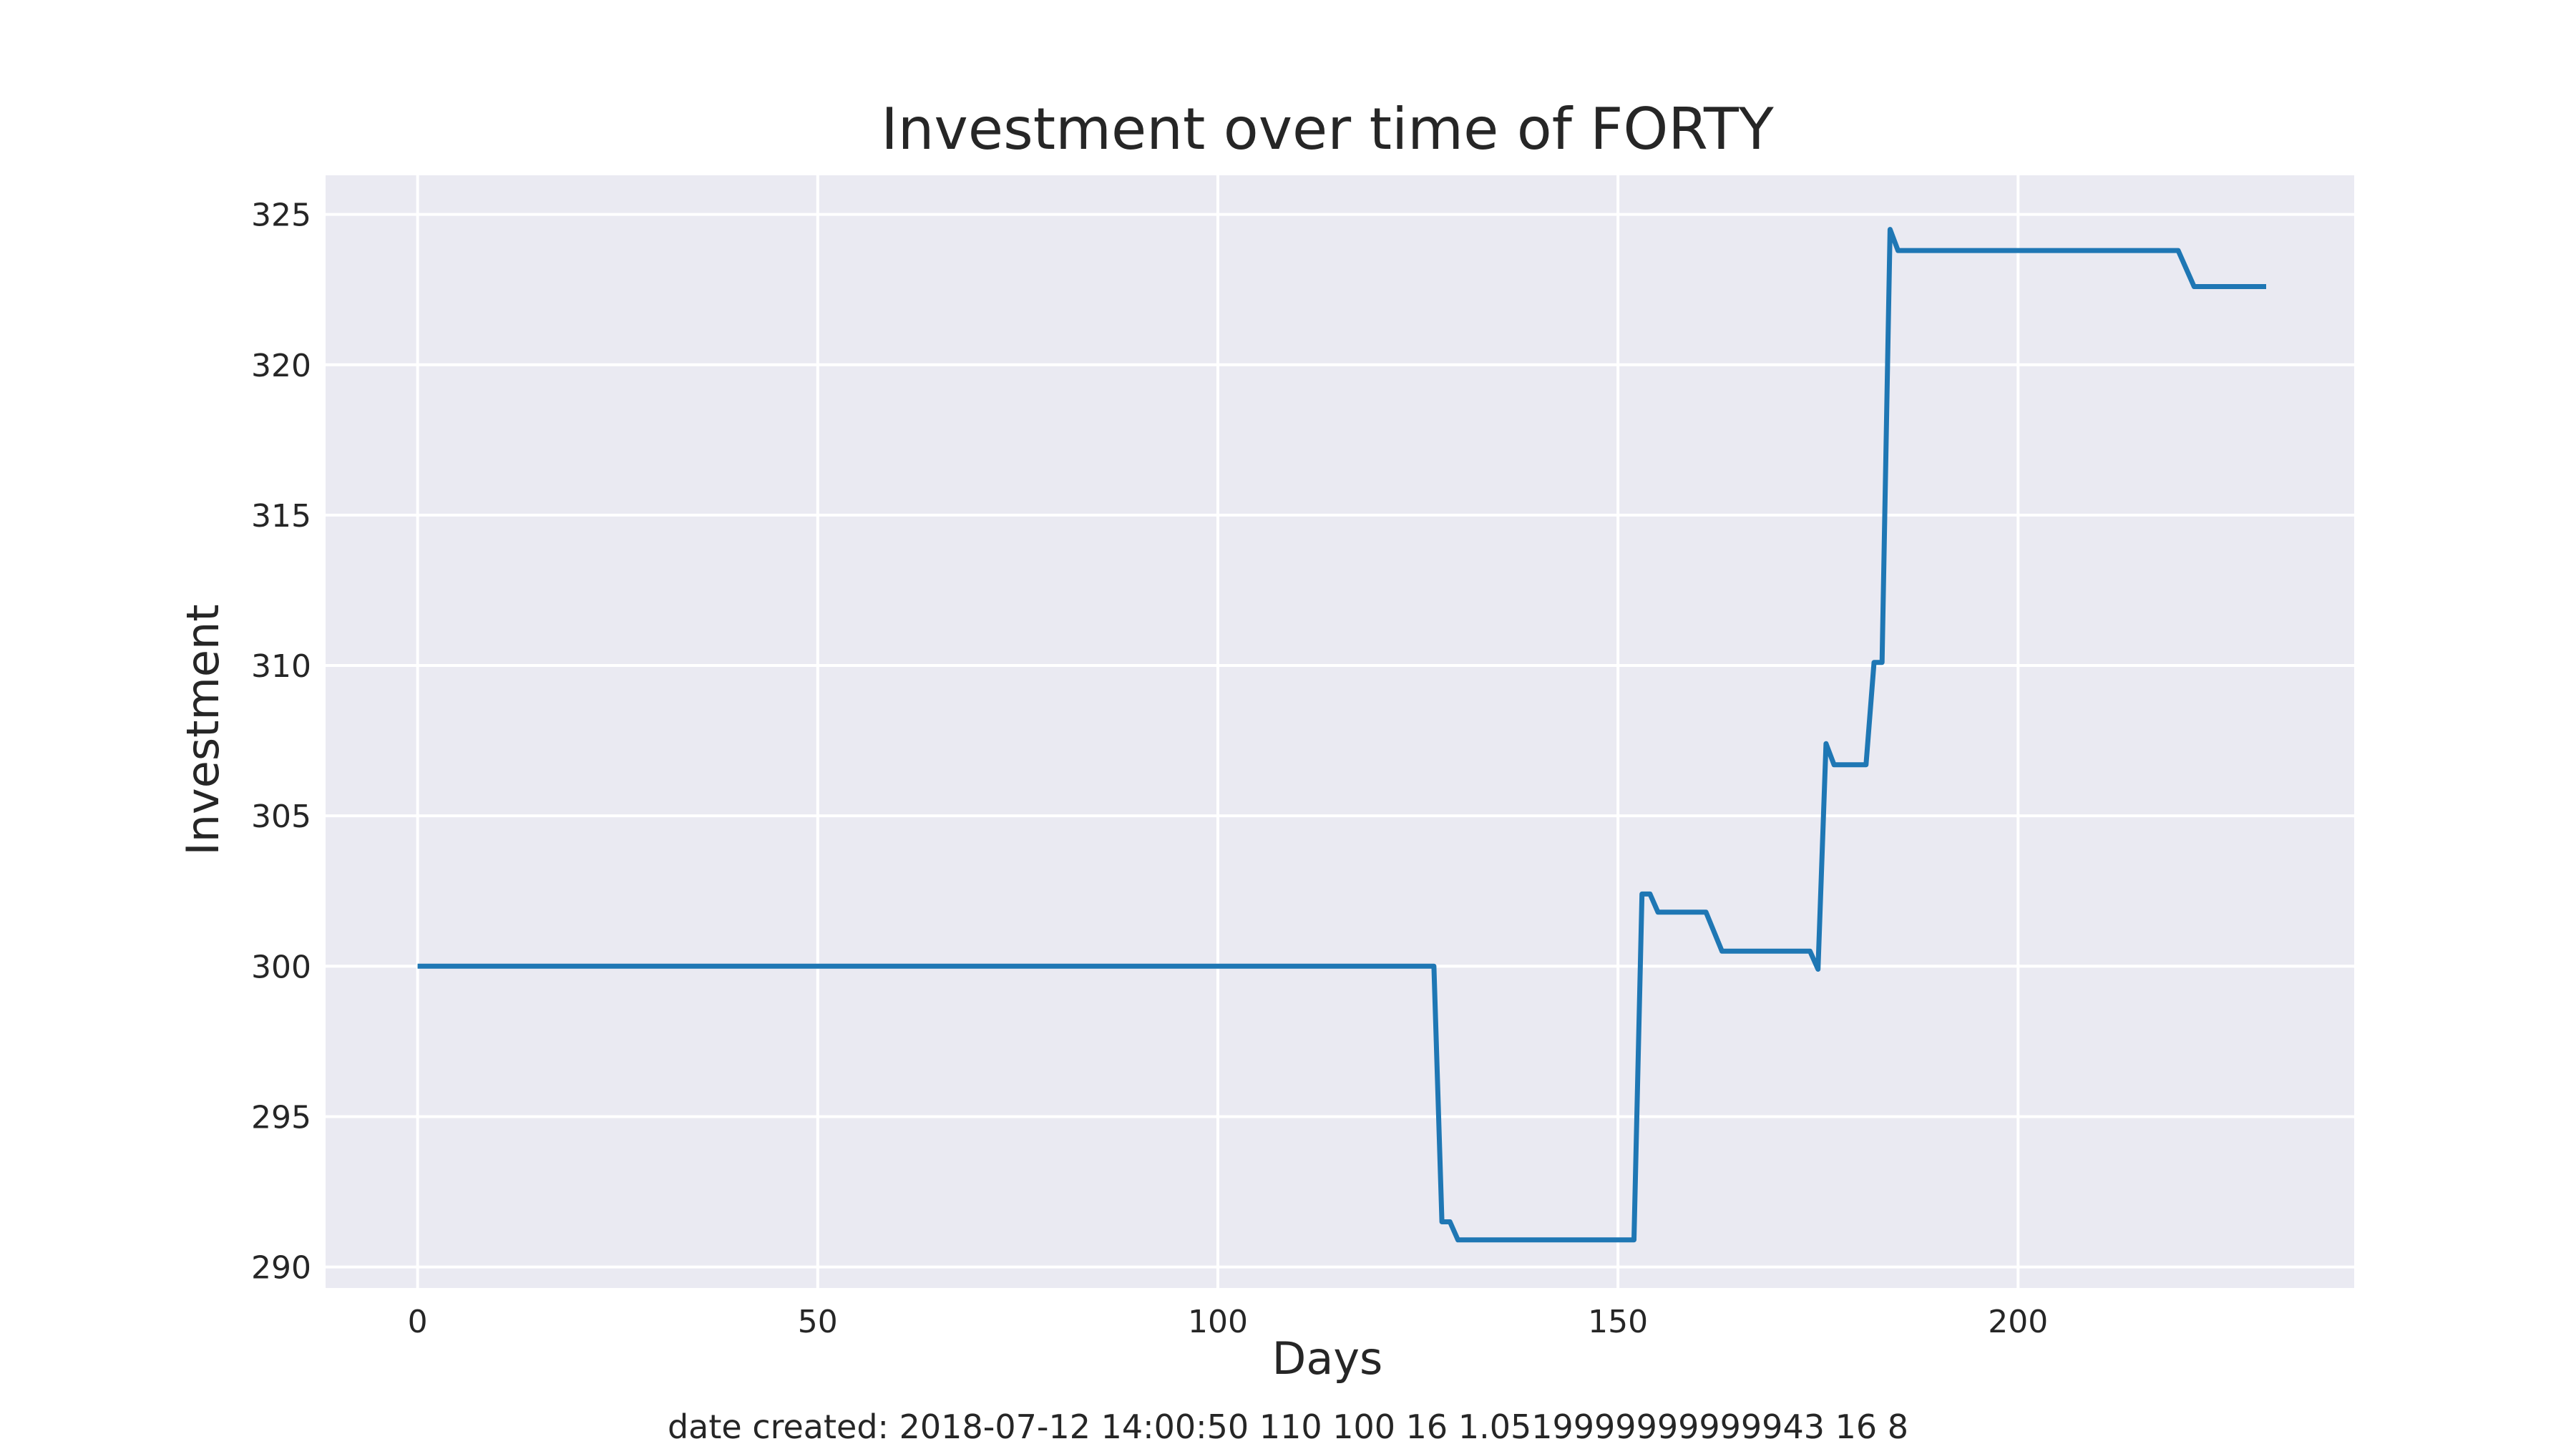  I want to click on chart-title: Investment over time of FORTY, so click(1328, 129).